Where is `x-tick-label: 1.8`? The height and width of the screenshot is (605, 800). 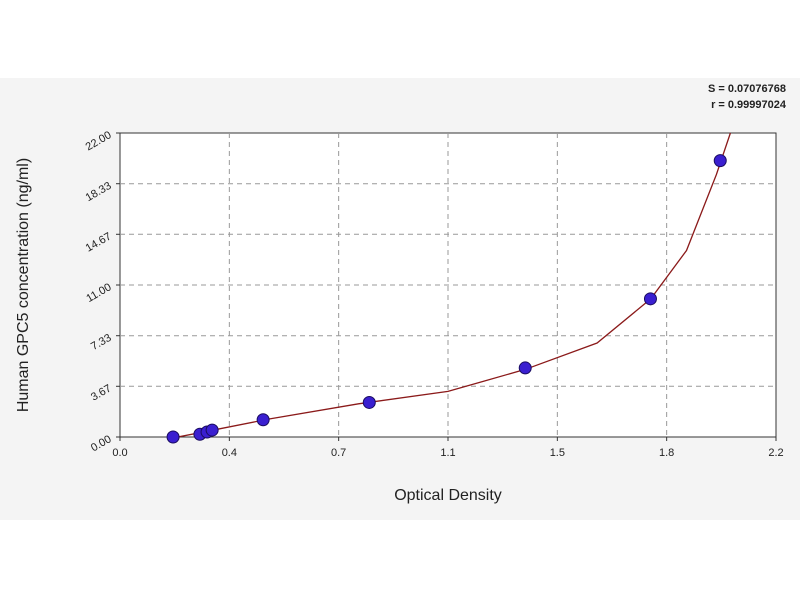 x-tick-label: 1.8 is located at coordinates (666, 453).